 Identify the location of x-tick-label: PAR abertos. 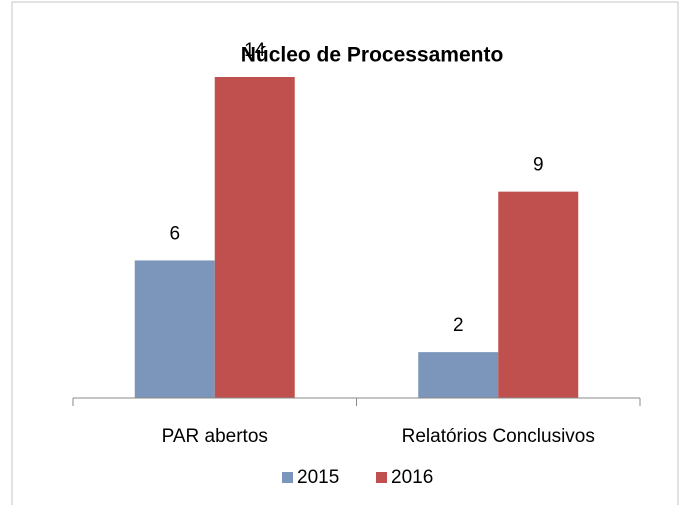
(215, 436).